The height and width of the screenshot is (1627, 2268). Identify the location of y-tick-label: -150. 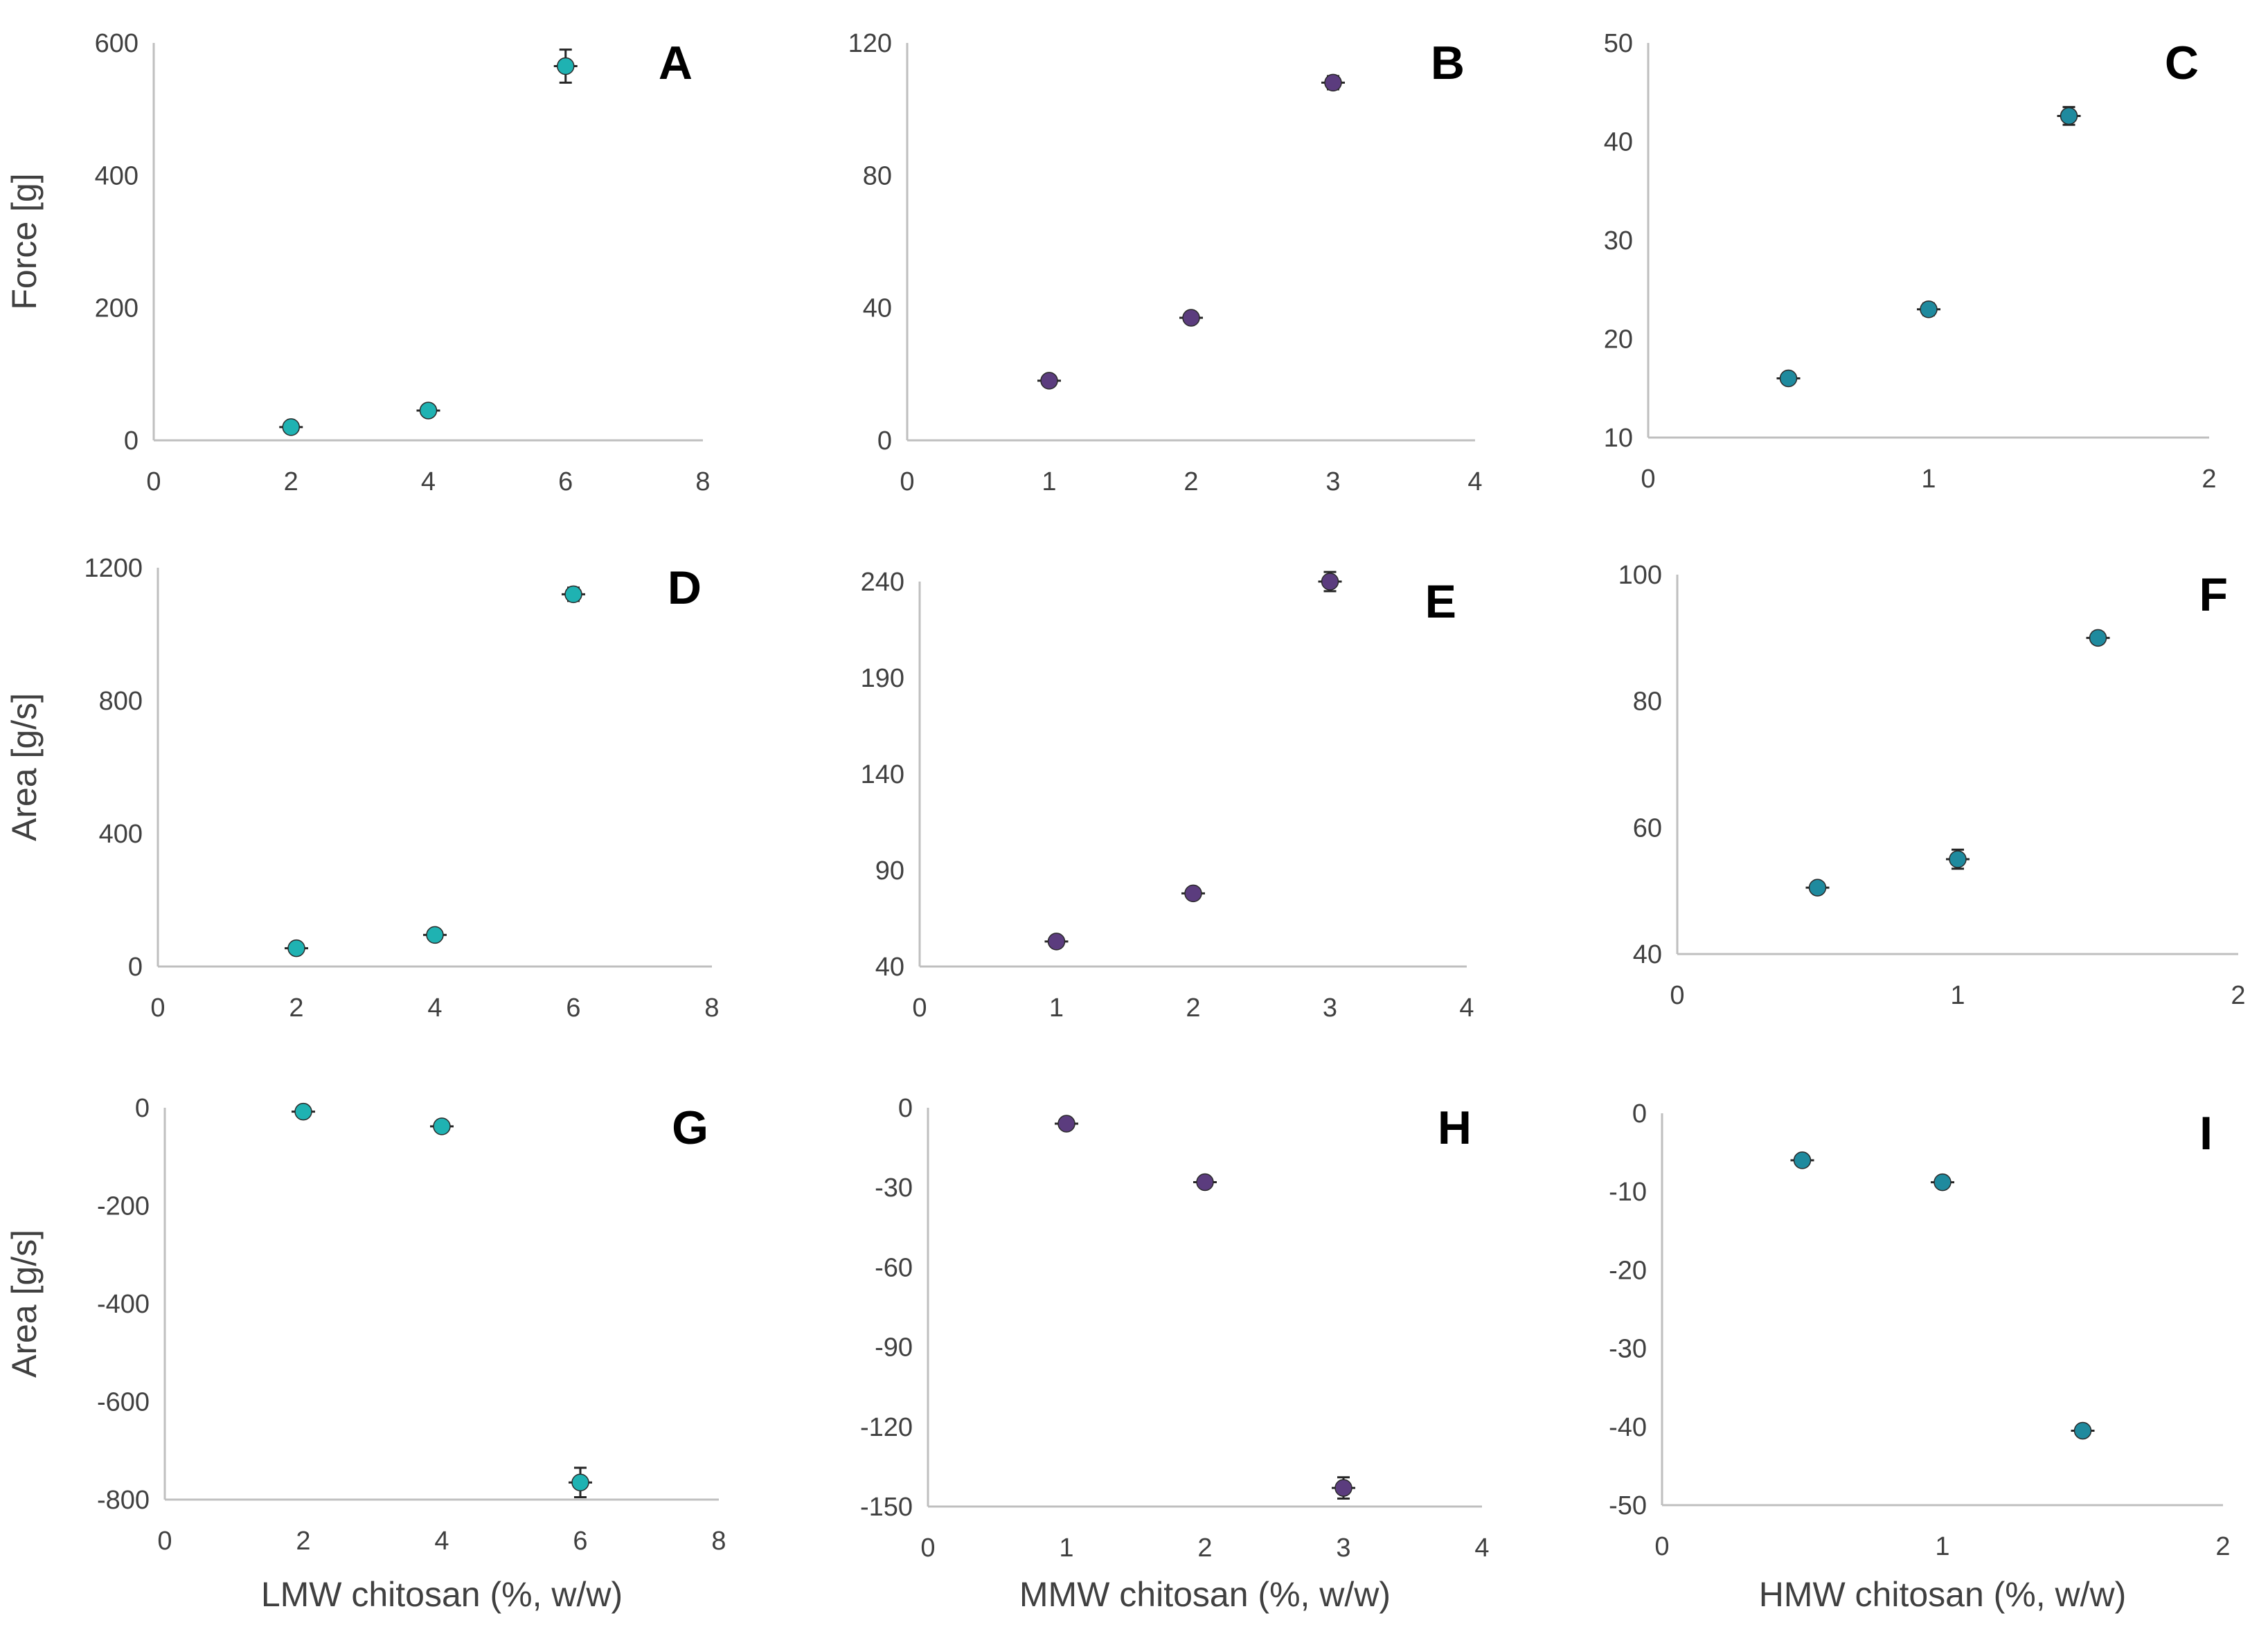
(886, 1507).